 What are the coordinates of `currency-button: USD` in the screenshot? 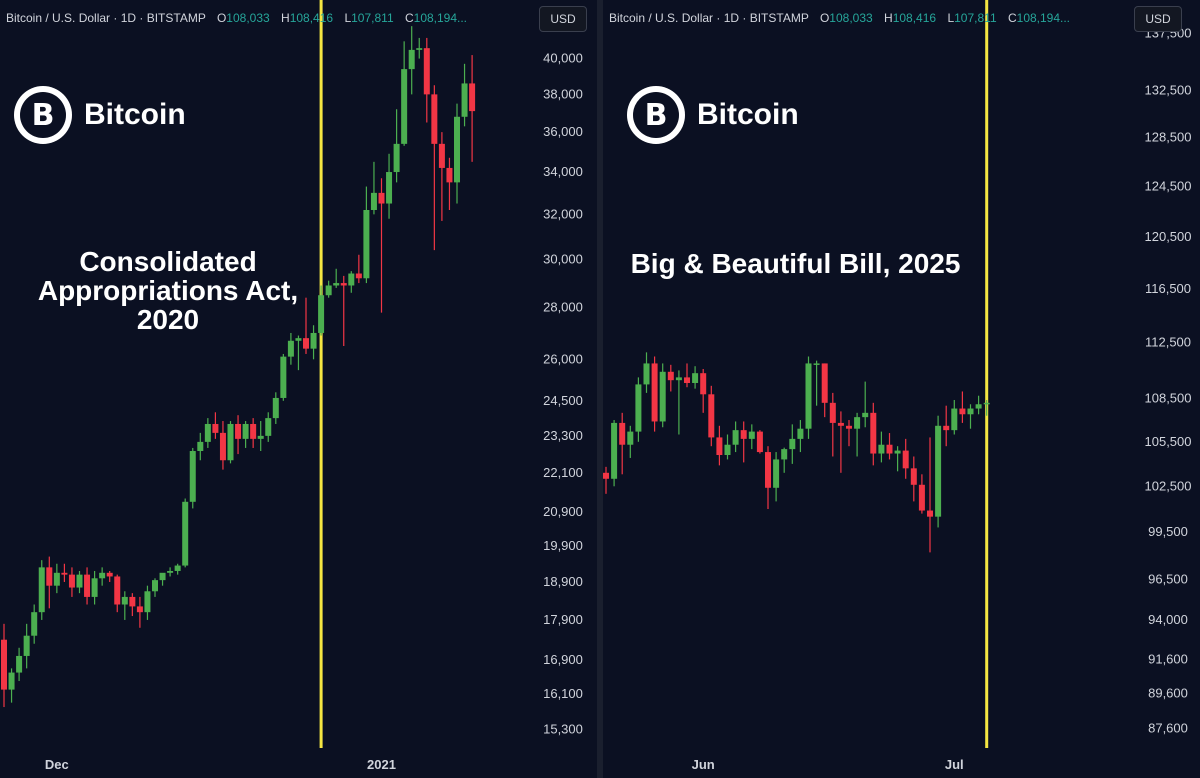 It's located at (1158, 19).